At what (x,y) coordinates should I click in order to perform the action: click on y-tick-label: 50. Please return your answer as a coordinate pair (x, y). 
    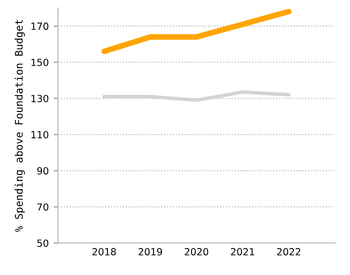
    Looking at the image, I should click on (42, 243).